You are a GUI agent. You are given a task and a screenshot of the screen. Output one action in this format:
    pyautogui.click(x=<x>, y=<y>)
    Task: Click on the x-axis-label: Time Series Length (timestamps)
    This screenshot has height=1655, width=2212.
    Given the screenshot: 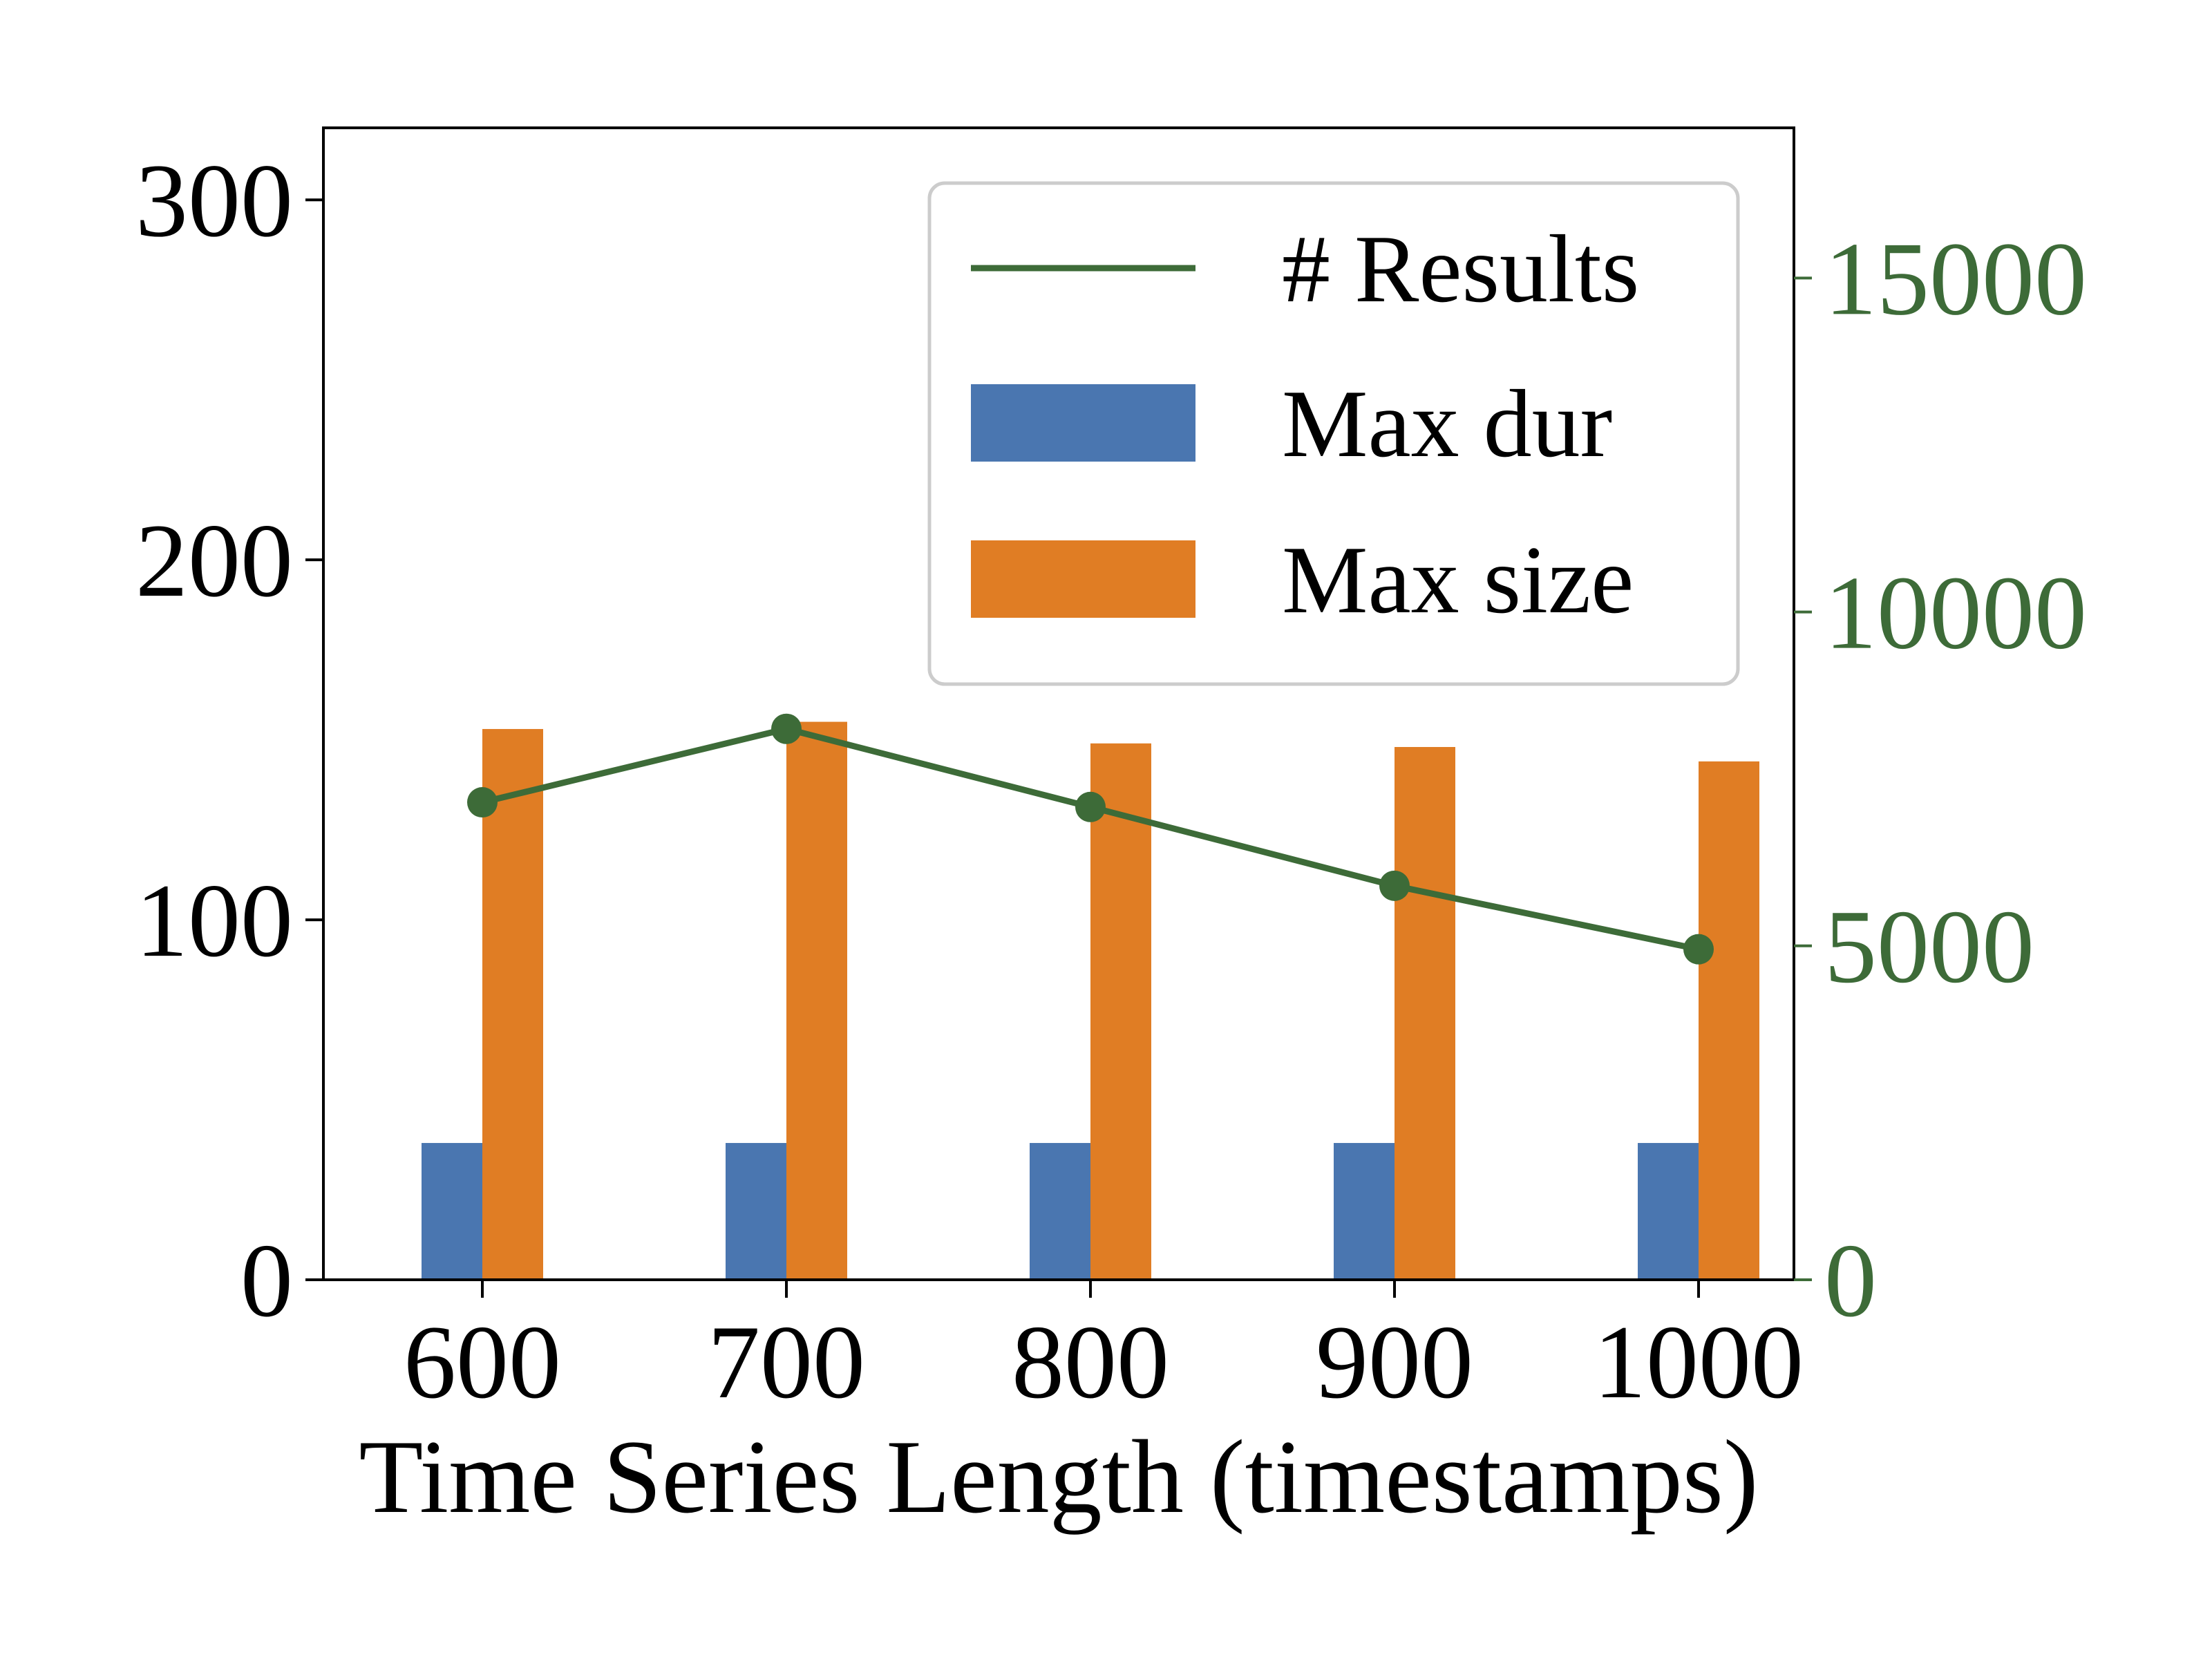 What is the action you would take?
    pyautogui.click(x=1058, y=1477)
    